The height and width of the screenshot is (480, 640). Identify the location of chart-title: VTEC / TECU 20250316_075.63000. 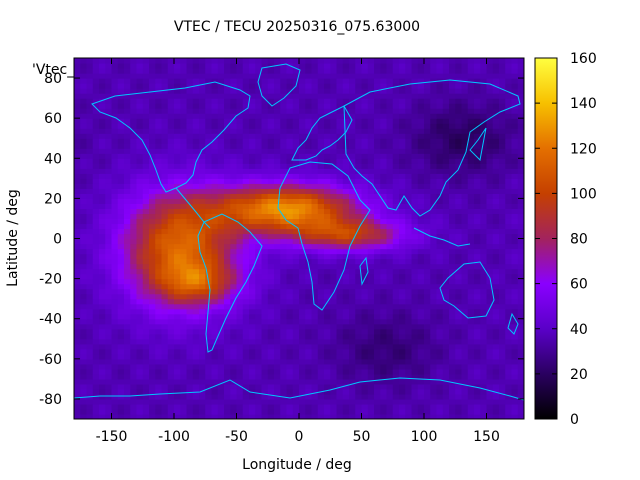
(297, 27).